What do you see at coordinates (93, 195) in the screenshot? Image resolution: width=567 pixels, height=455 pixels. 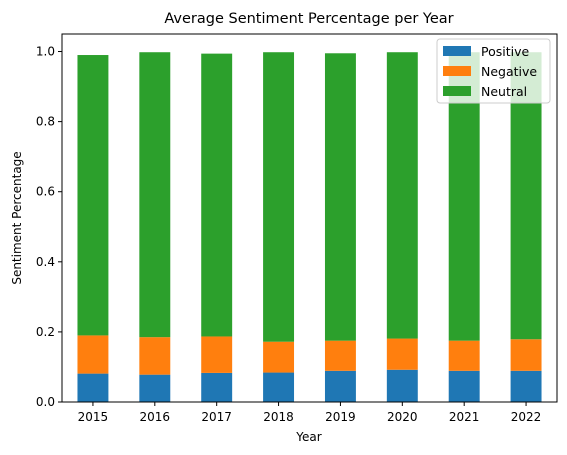 I see `bar-neutral-2015` at bounding box center [93, 195].